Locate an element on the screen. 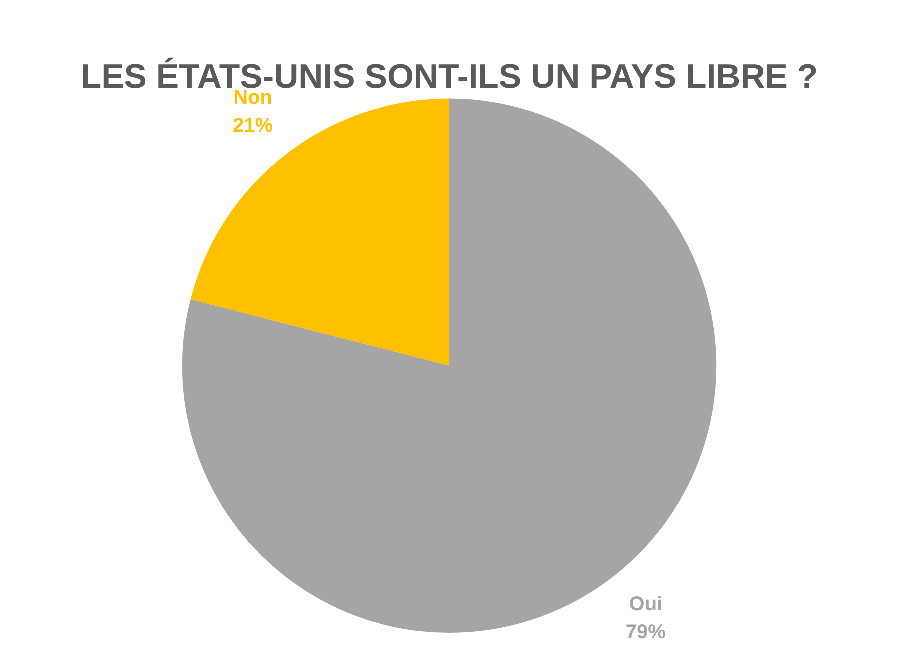 This screenshot has height=652, width=899. slice-label: Oui is located at coordinates (646, 605).